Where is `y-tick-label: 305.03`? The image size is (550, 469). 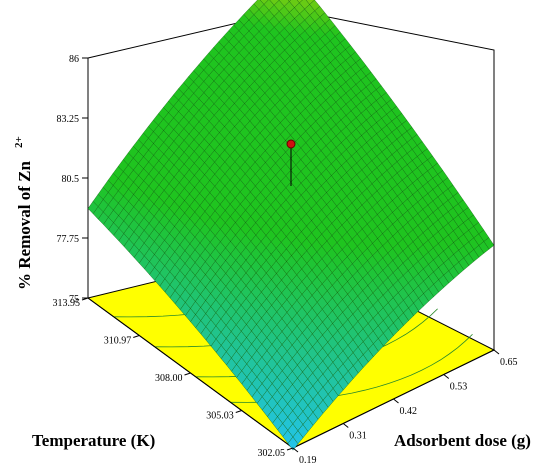
y-tick-label: 305.03 is located at coordinates (220, 416).